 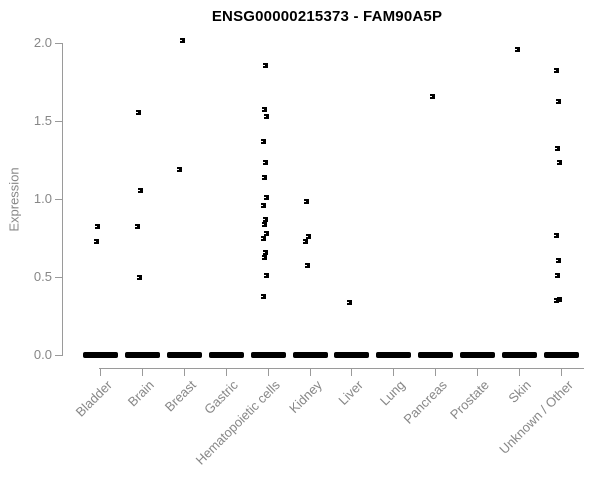 I want to click on y-axis-line, so click(x=62, y=199).